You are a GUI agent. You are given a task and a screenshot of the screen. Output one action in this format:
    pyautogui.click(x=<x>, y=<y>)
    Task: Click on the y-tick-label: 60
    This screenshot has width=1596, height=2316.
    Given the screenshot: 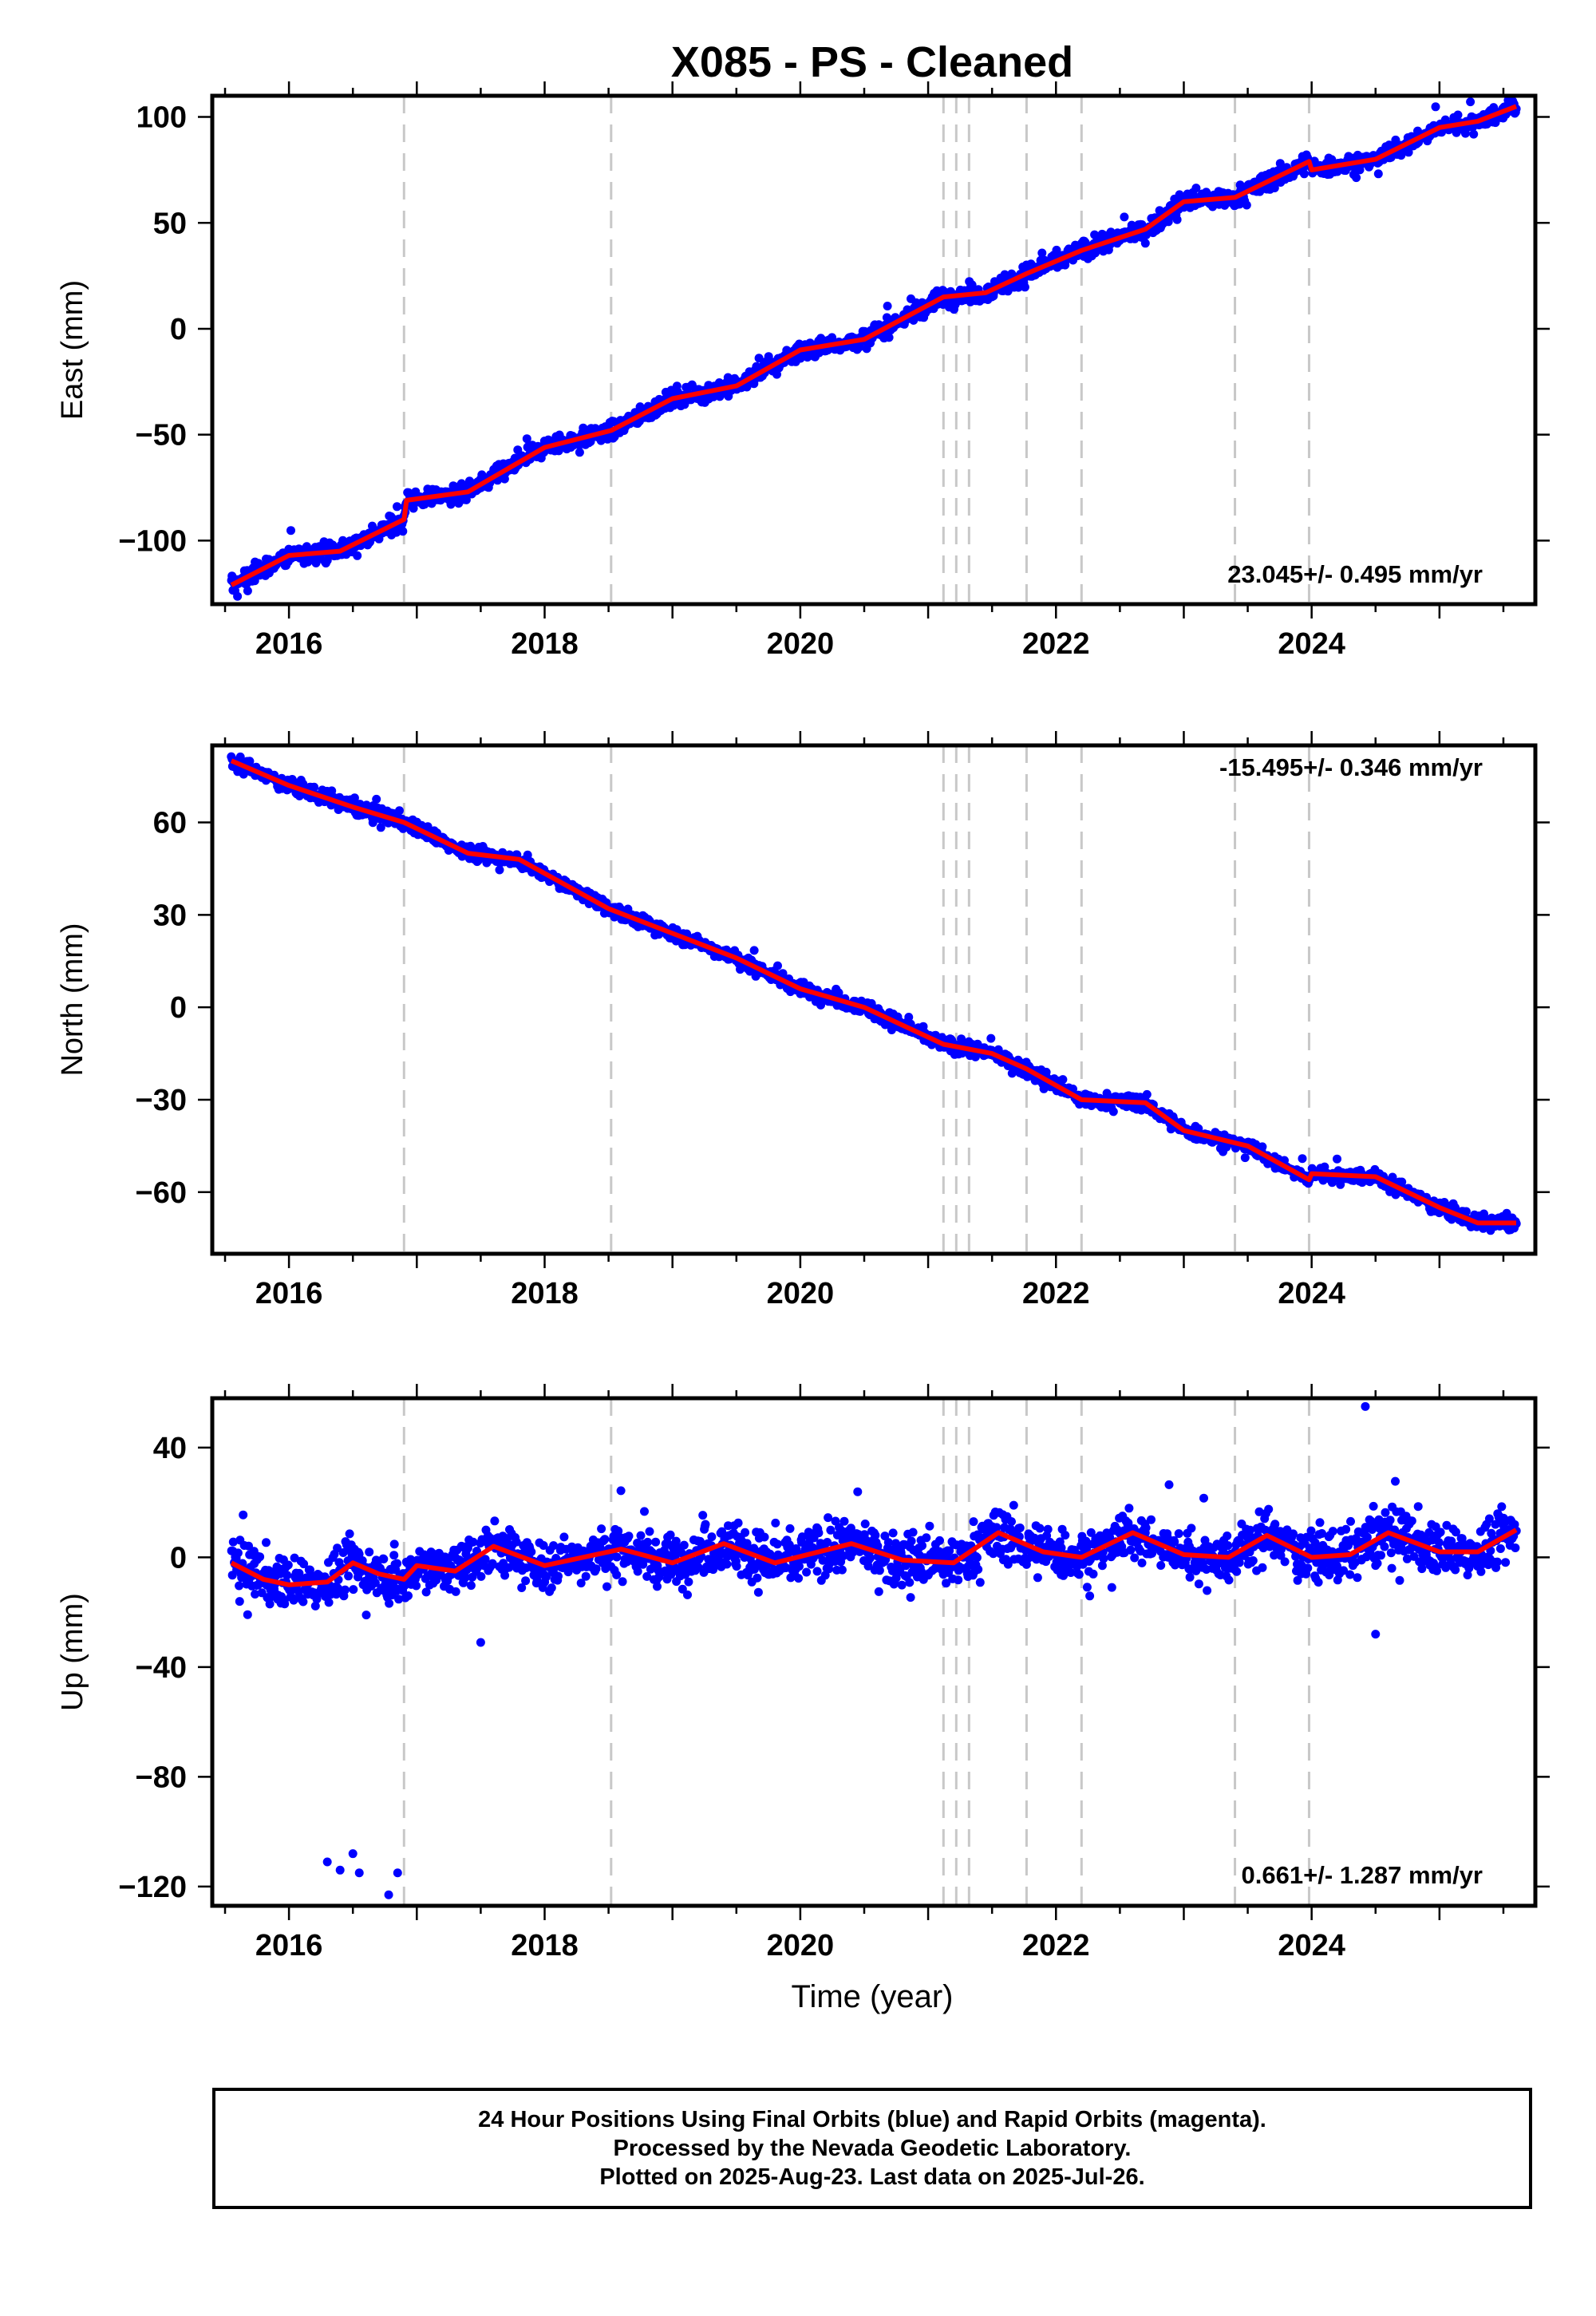 What is the action you would take?
    pyautogui.click(x=170, y=824)
    